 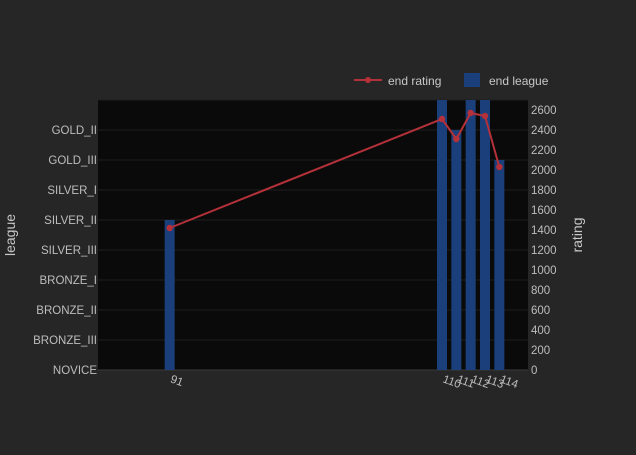 I want to click on line-series-end-rating, so click(x=334, y=170).